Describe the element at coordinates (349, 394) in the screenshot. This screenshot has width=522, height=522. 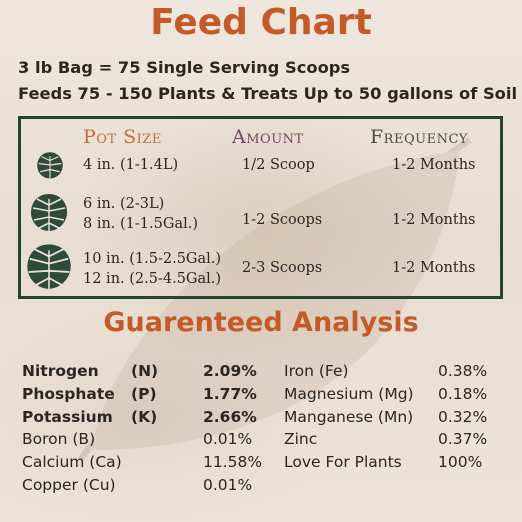
I see `analysis-name-magnesium: Magnesium (Mg)` at that location.